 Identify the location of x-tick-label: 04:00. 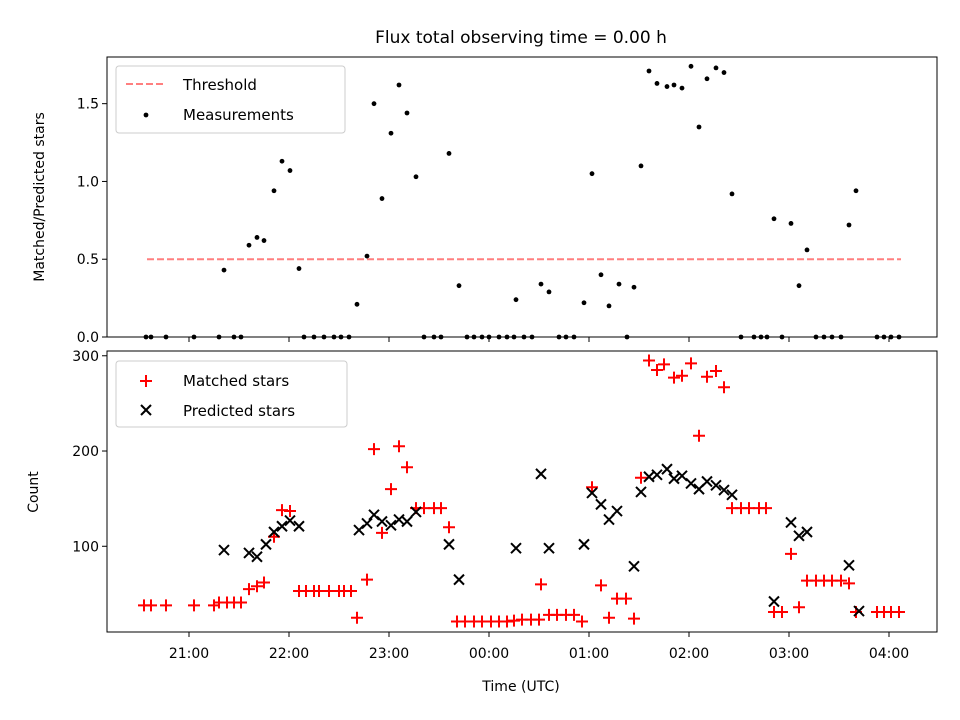
(889, 654).